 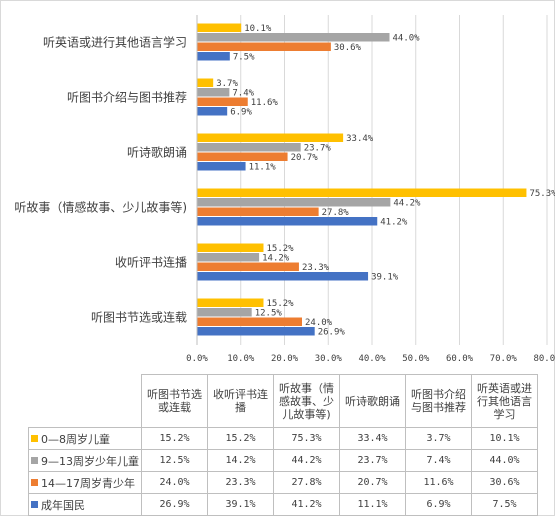 I want to click on table-cell: 33.4%, so click(x=372, y=438).